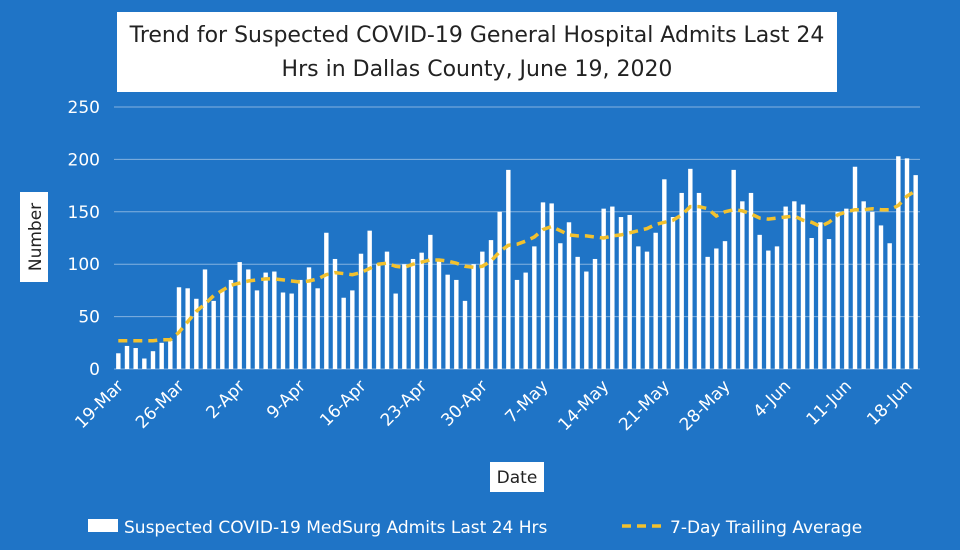 The image size is (960, 554). What do you see at coordinates (84, 265) in the screenshot?
I see `y-tick-label: 100` at bounding box center [84, 265].